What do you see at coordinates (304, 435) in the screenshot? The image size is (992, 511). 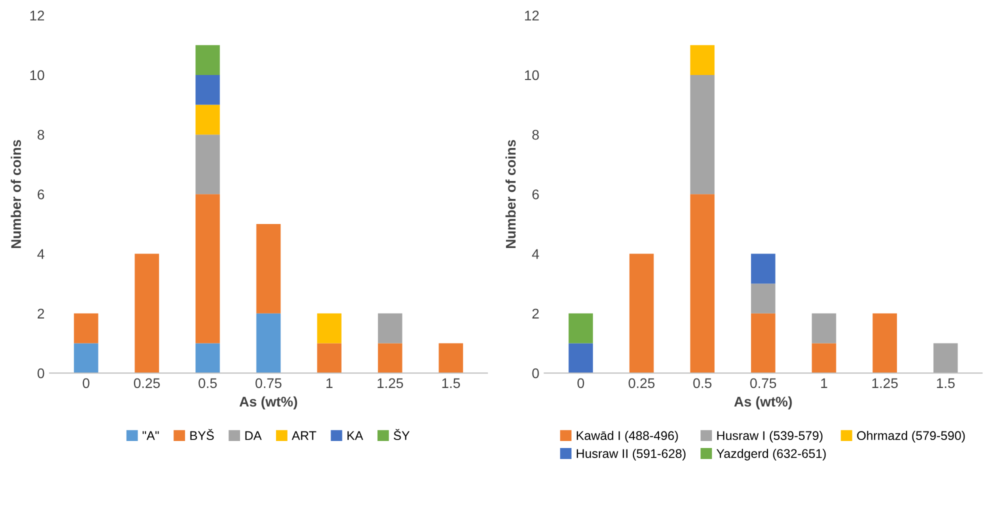 I see `legend-label: ART` at bounding box center [304, 435].